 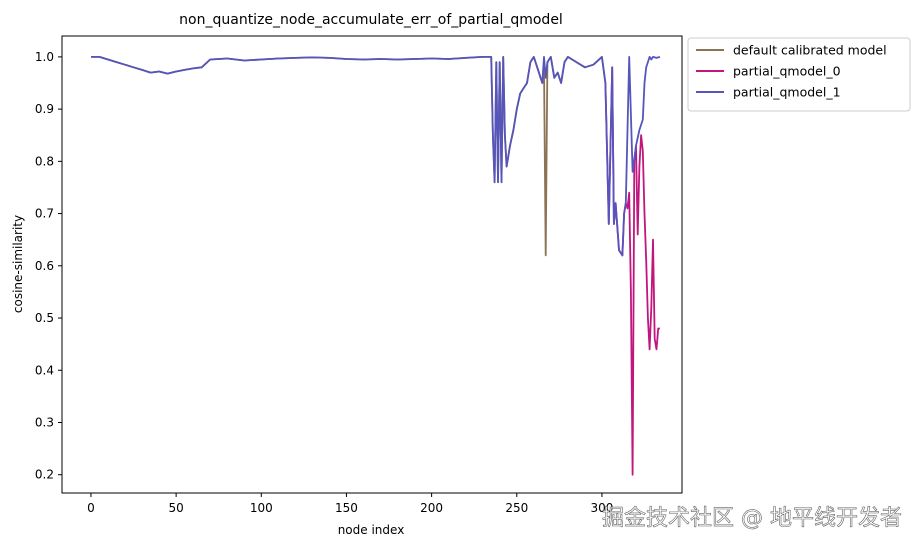 I want to click on x-axis-label: node index, so click(x=371, y=530).